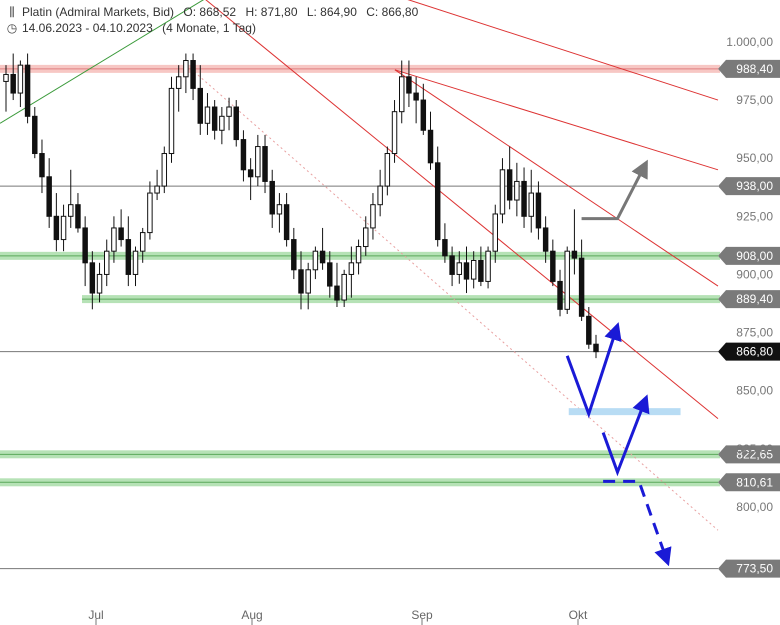 The height and width of the screenshot is (625, 780). Describe the element at coordinates (754, 449) in the screenshot. I see `y-tick-label: 825,00` at that location.